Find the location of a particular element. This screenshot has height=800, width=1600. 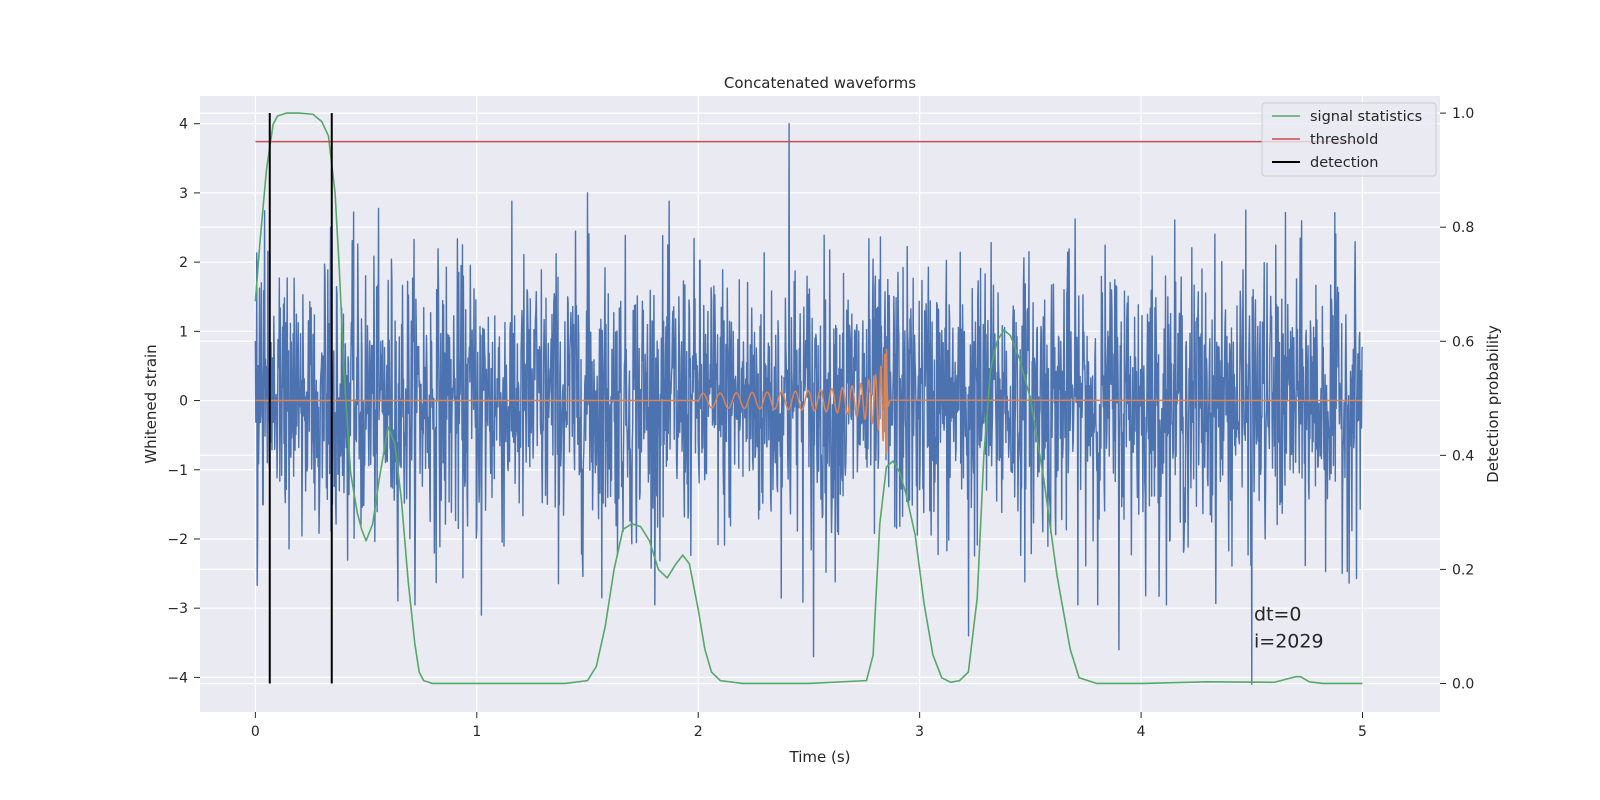

legend-signal-statistics-label: signal statistics is located at coordinates (1366, 117).